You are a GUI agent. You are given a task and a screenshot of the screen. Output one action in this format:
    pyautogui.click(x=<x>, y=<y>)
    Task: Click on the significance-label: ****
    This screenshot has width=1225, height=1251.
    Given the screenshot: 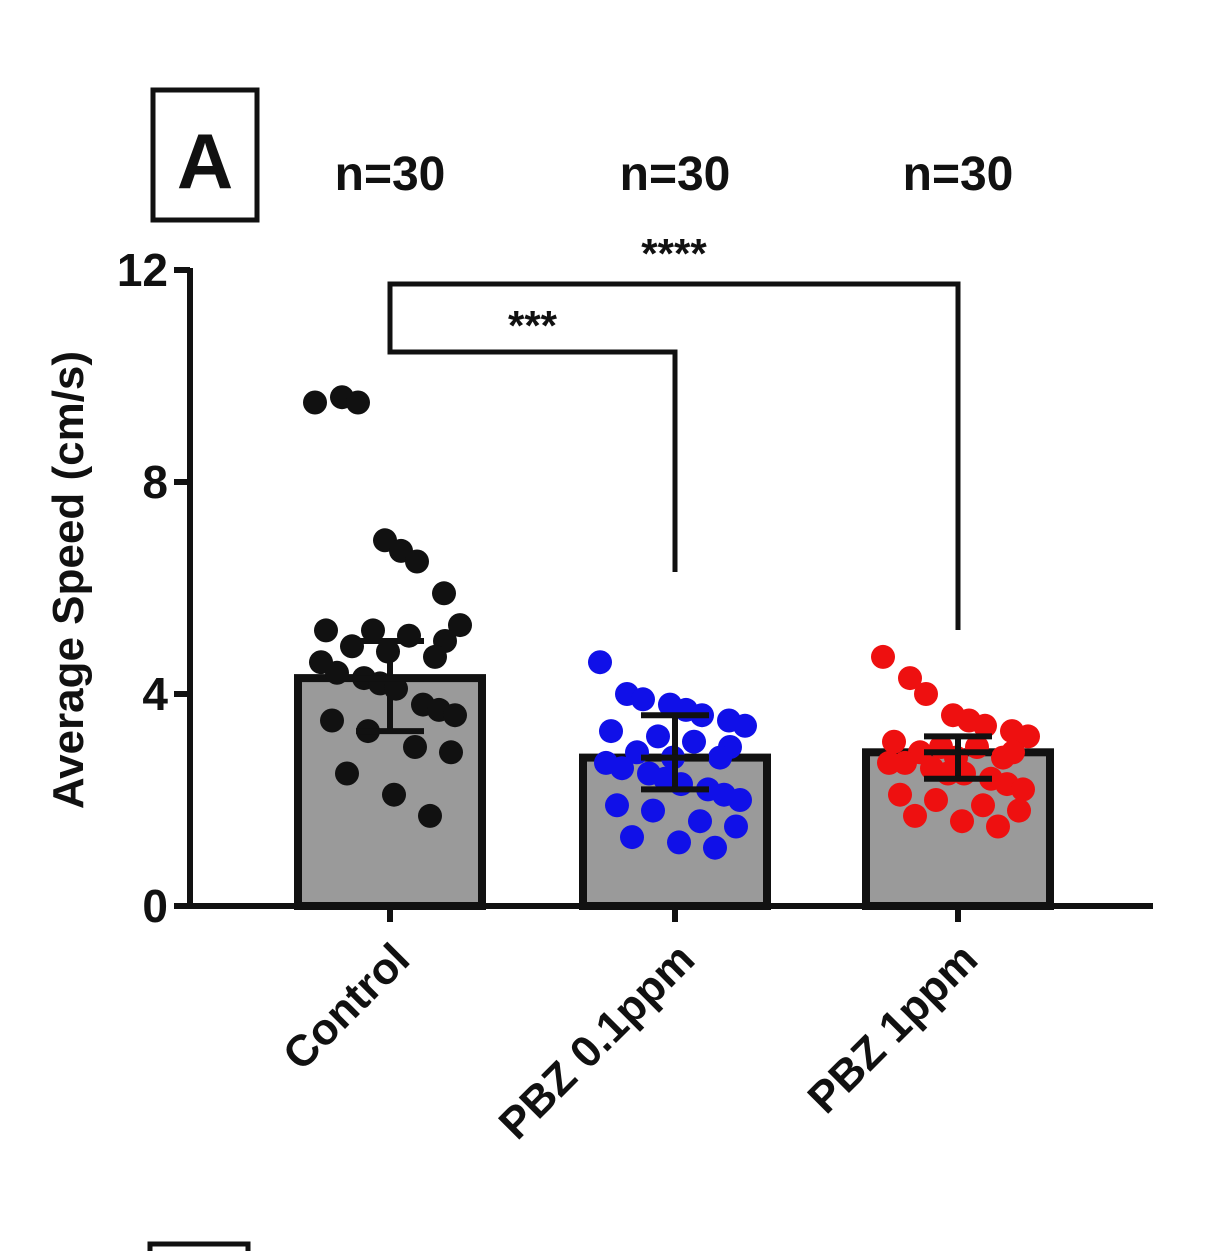 What is the action you would take?
    pyautogui.click(x=674, y=253)
    